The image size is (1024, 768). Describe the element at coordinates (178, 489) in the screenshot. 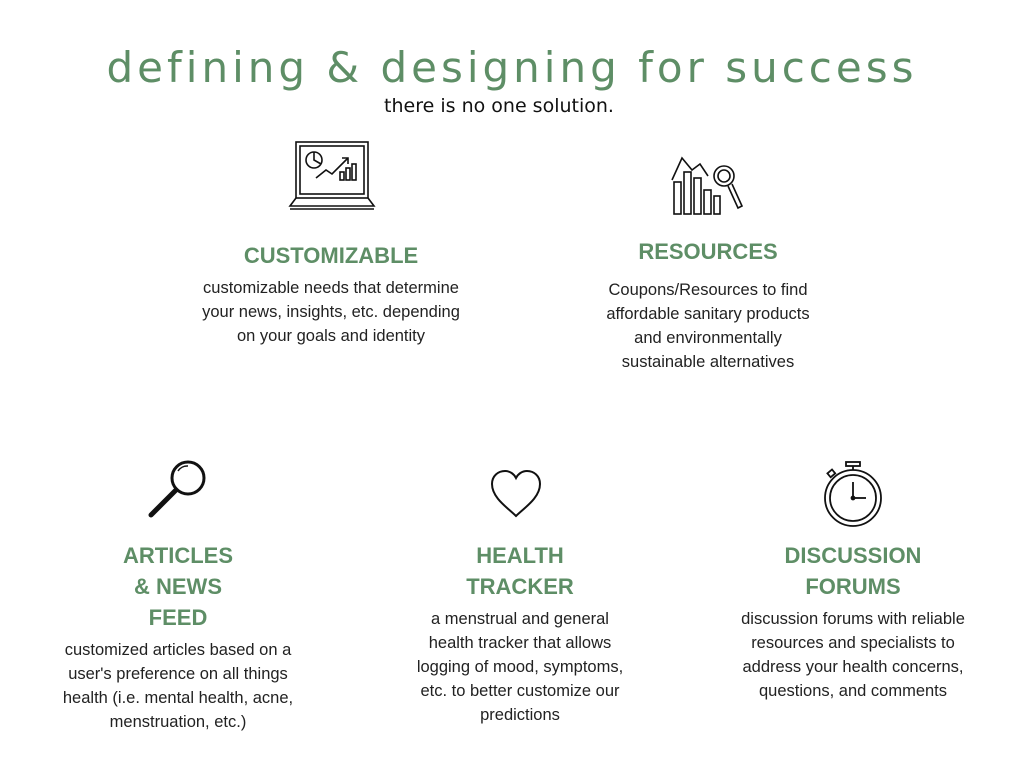

I see `magnifying-glass-icon` at that location.